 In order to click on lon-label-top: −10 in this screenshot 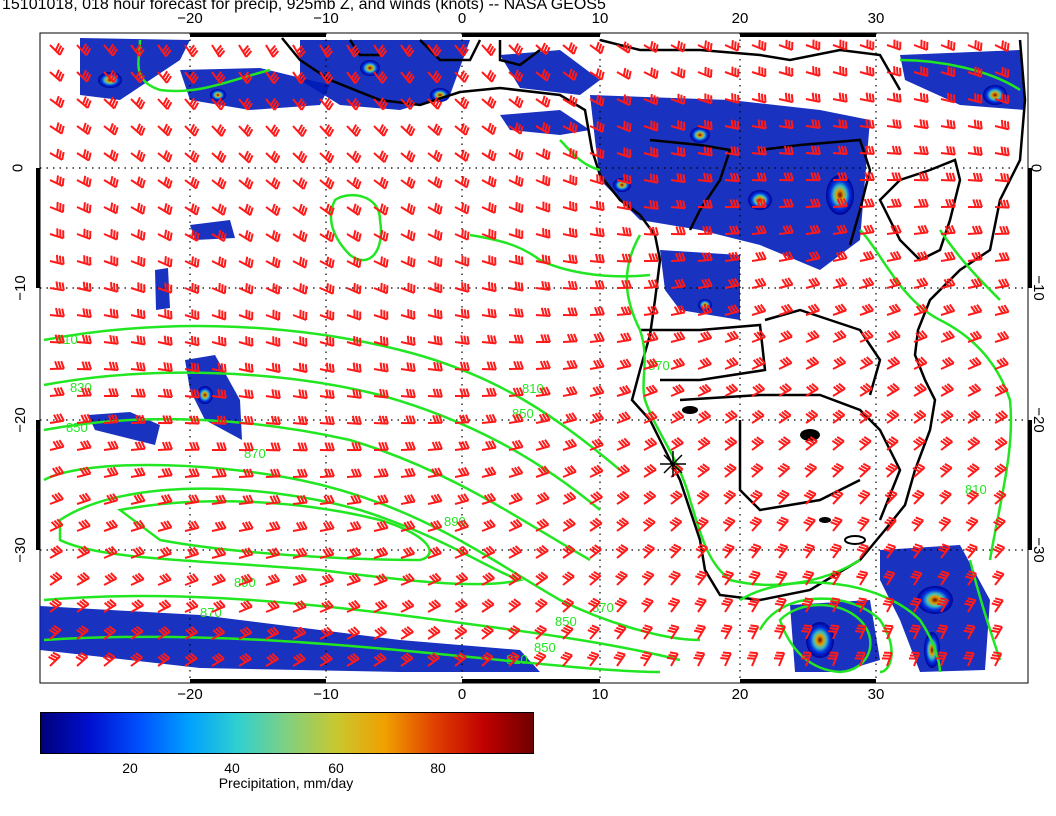, I will do `click(326, 18)`.